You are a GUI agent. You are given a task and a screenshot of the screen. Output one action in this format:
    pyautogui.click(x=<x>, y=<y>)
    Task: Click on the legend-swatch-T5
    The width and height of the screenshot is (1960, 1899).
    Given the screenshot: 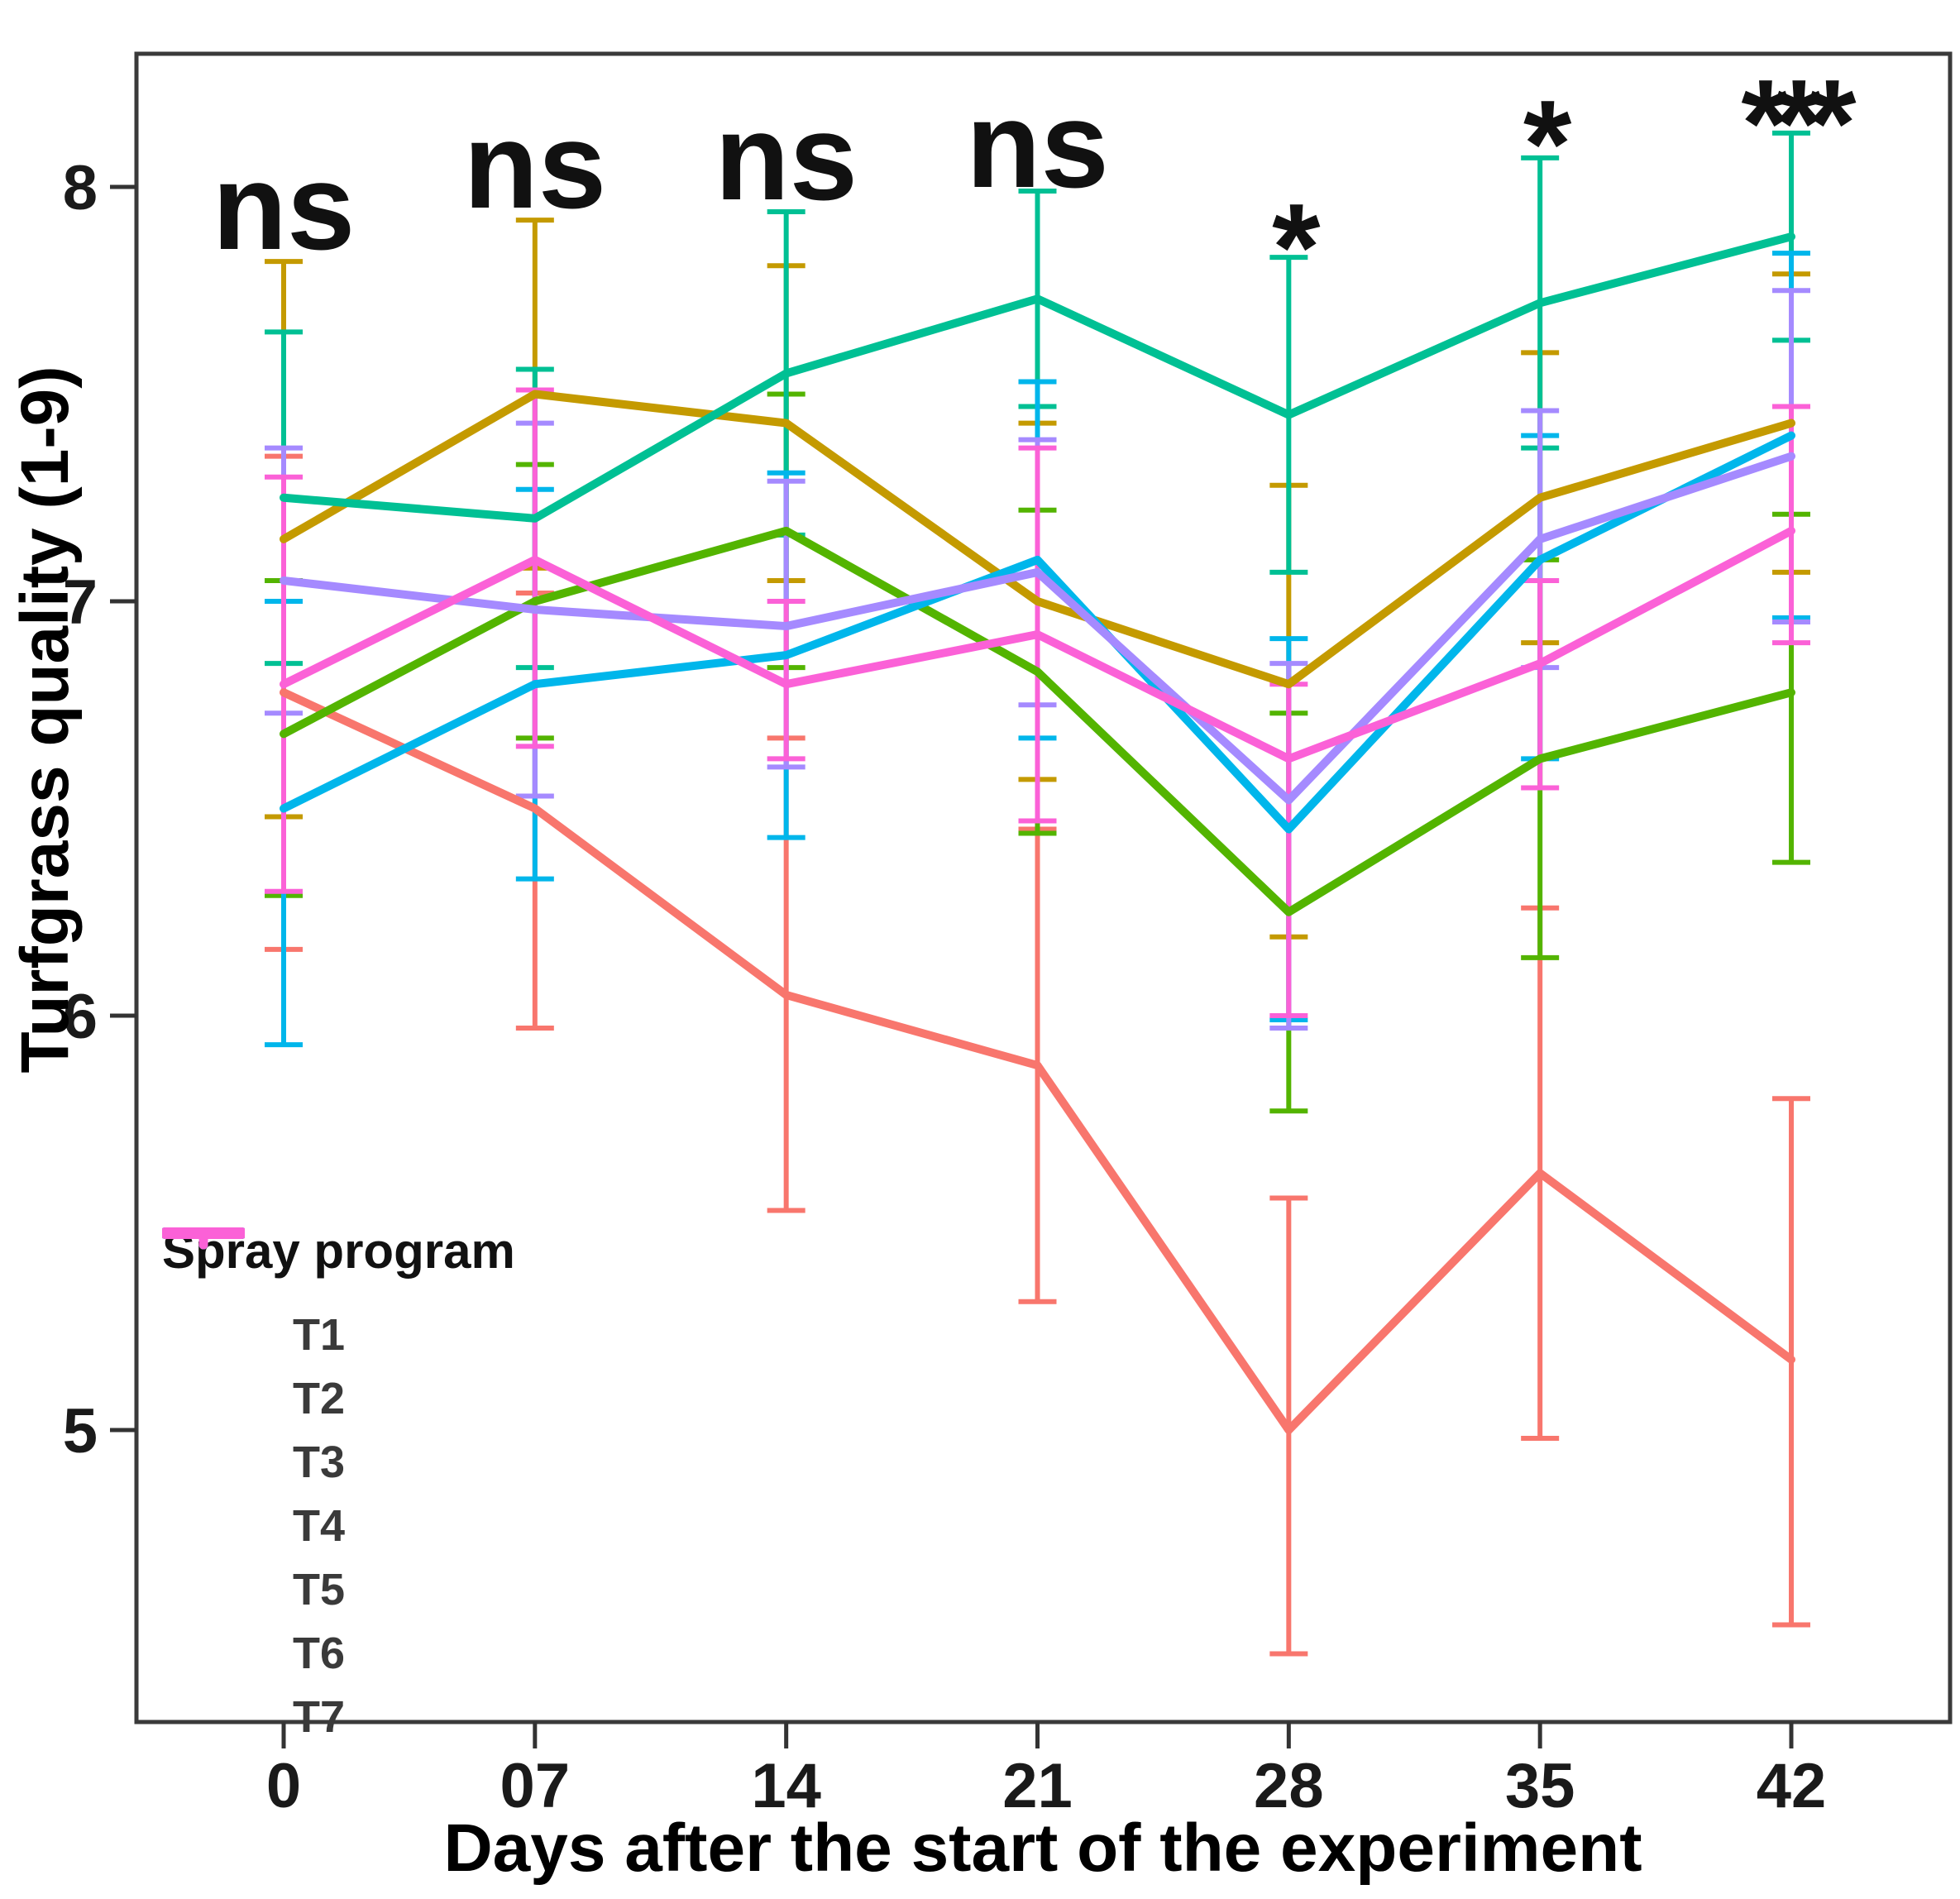 What is the action you would take?
    pyautogui.click(x=203, y=1415)
    